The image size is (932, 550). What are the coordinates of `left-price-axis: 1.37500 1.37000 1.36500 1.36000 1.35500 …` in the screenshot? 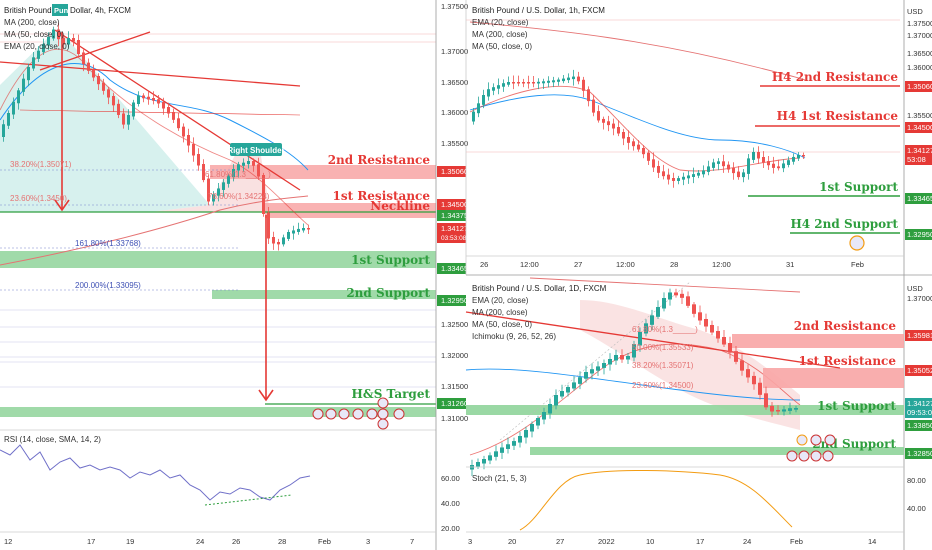 It's located at (452, 267).